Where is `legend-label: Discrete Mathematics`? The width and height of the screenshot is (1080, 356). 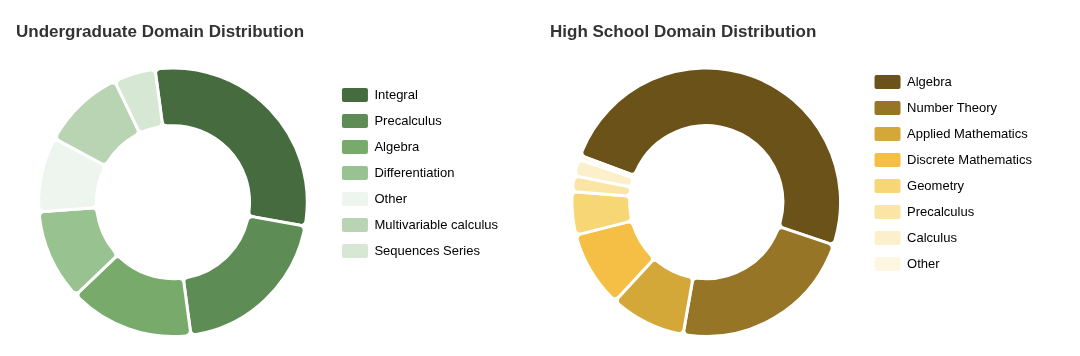 legend-label: Discrete Mathematics is located at coordinates (970, 159).